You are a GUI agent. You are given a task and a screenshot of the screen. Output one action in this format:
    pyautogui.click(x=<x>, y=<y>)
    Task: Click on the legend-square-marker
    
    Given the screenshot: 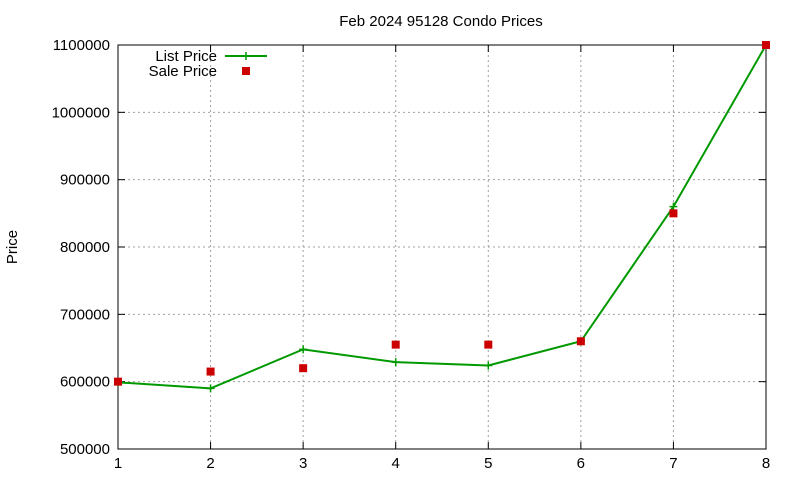 What is the action you would take?
    pyautogui.click(x=246, y=71)
    